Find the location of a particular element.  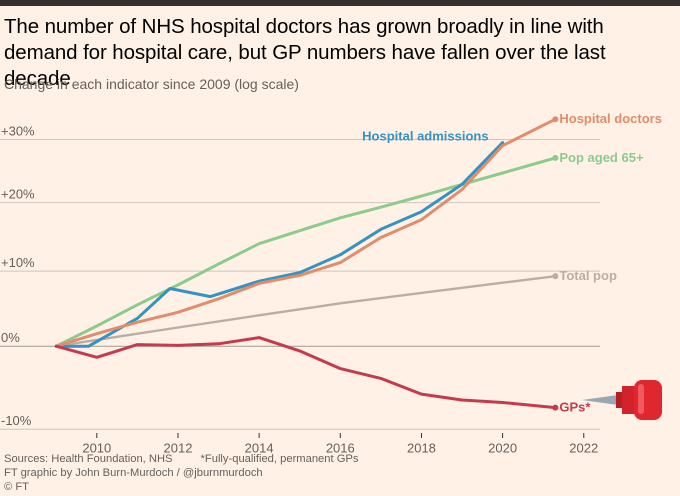

footnote-text: *Fully-qualified, permanent GPs is located at coordinates (279, 459).